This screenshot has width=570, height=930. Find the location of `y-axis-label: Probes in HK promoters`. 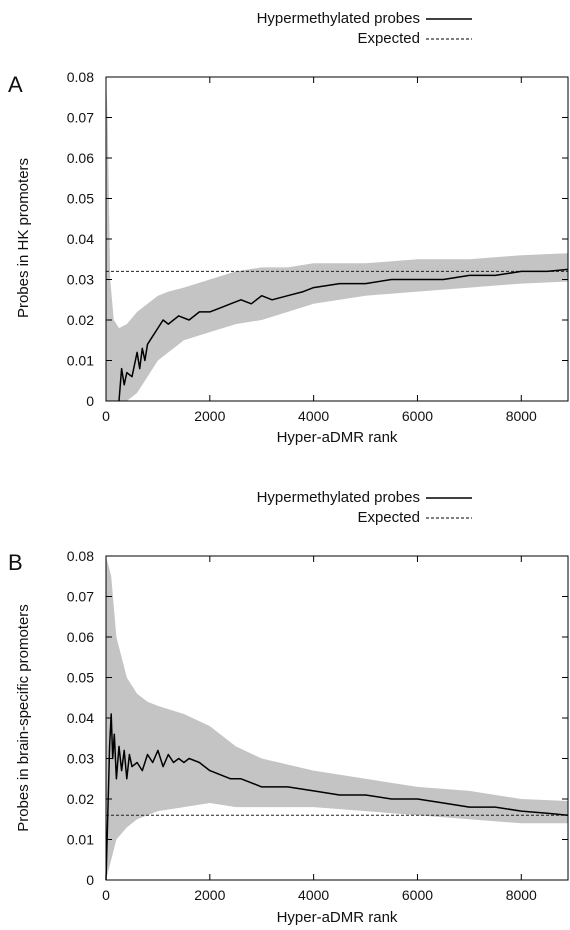

y-axis-label: Probes in HK promoters is located at coordinates (23, 238).